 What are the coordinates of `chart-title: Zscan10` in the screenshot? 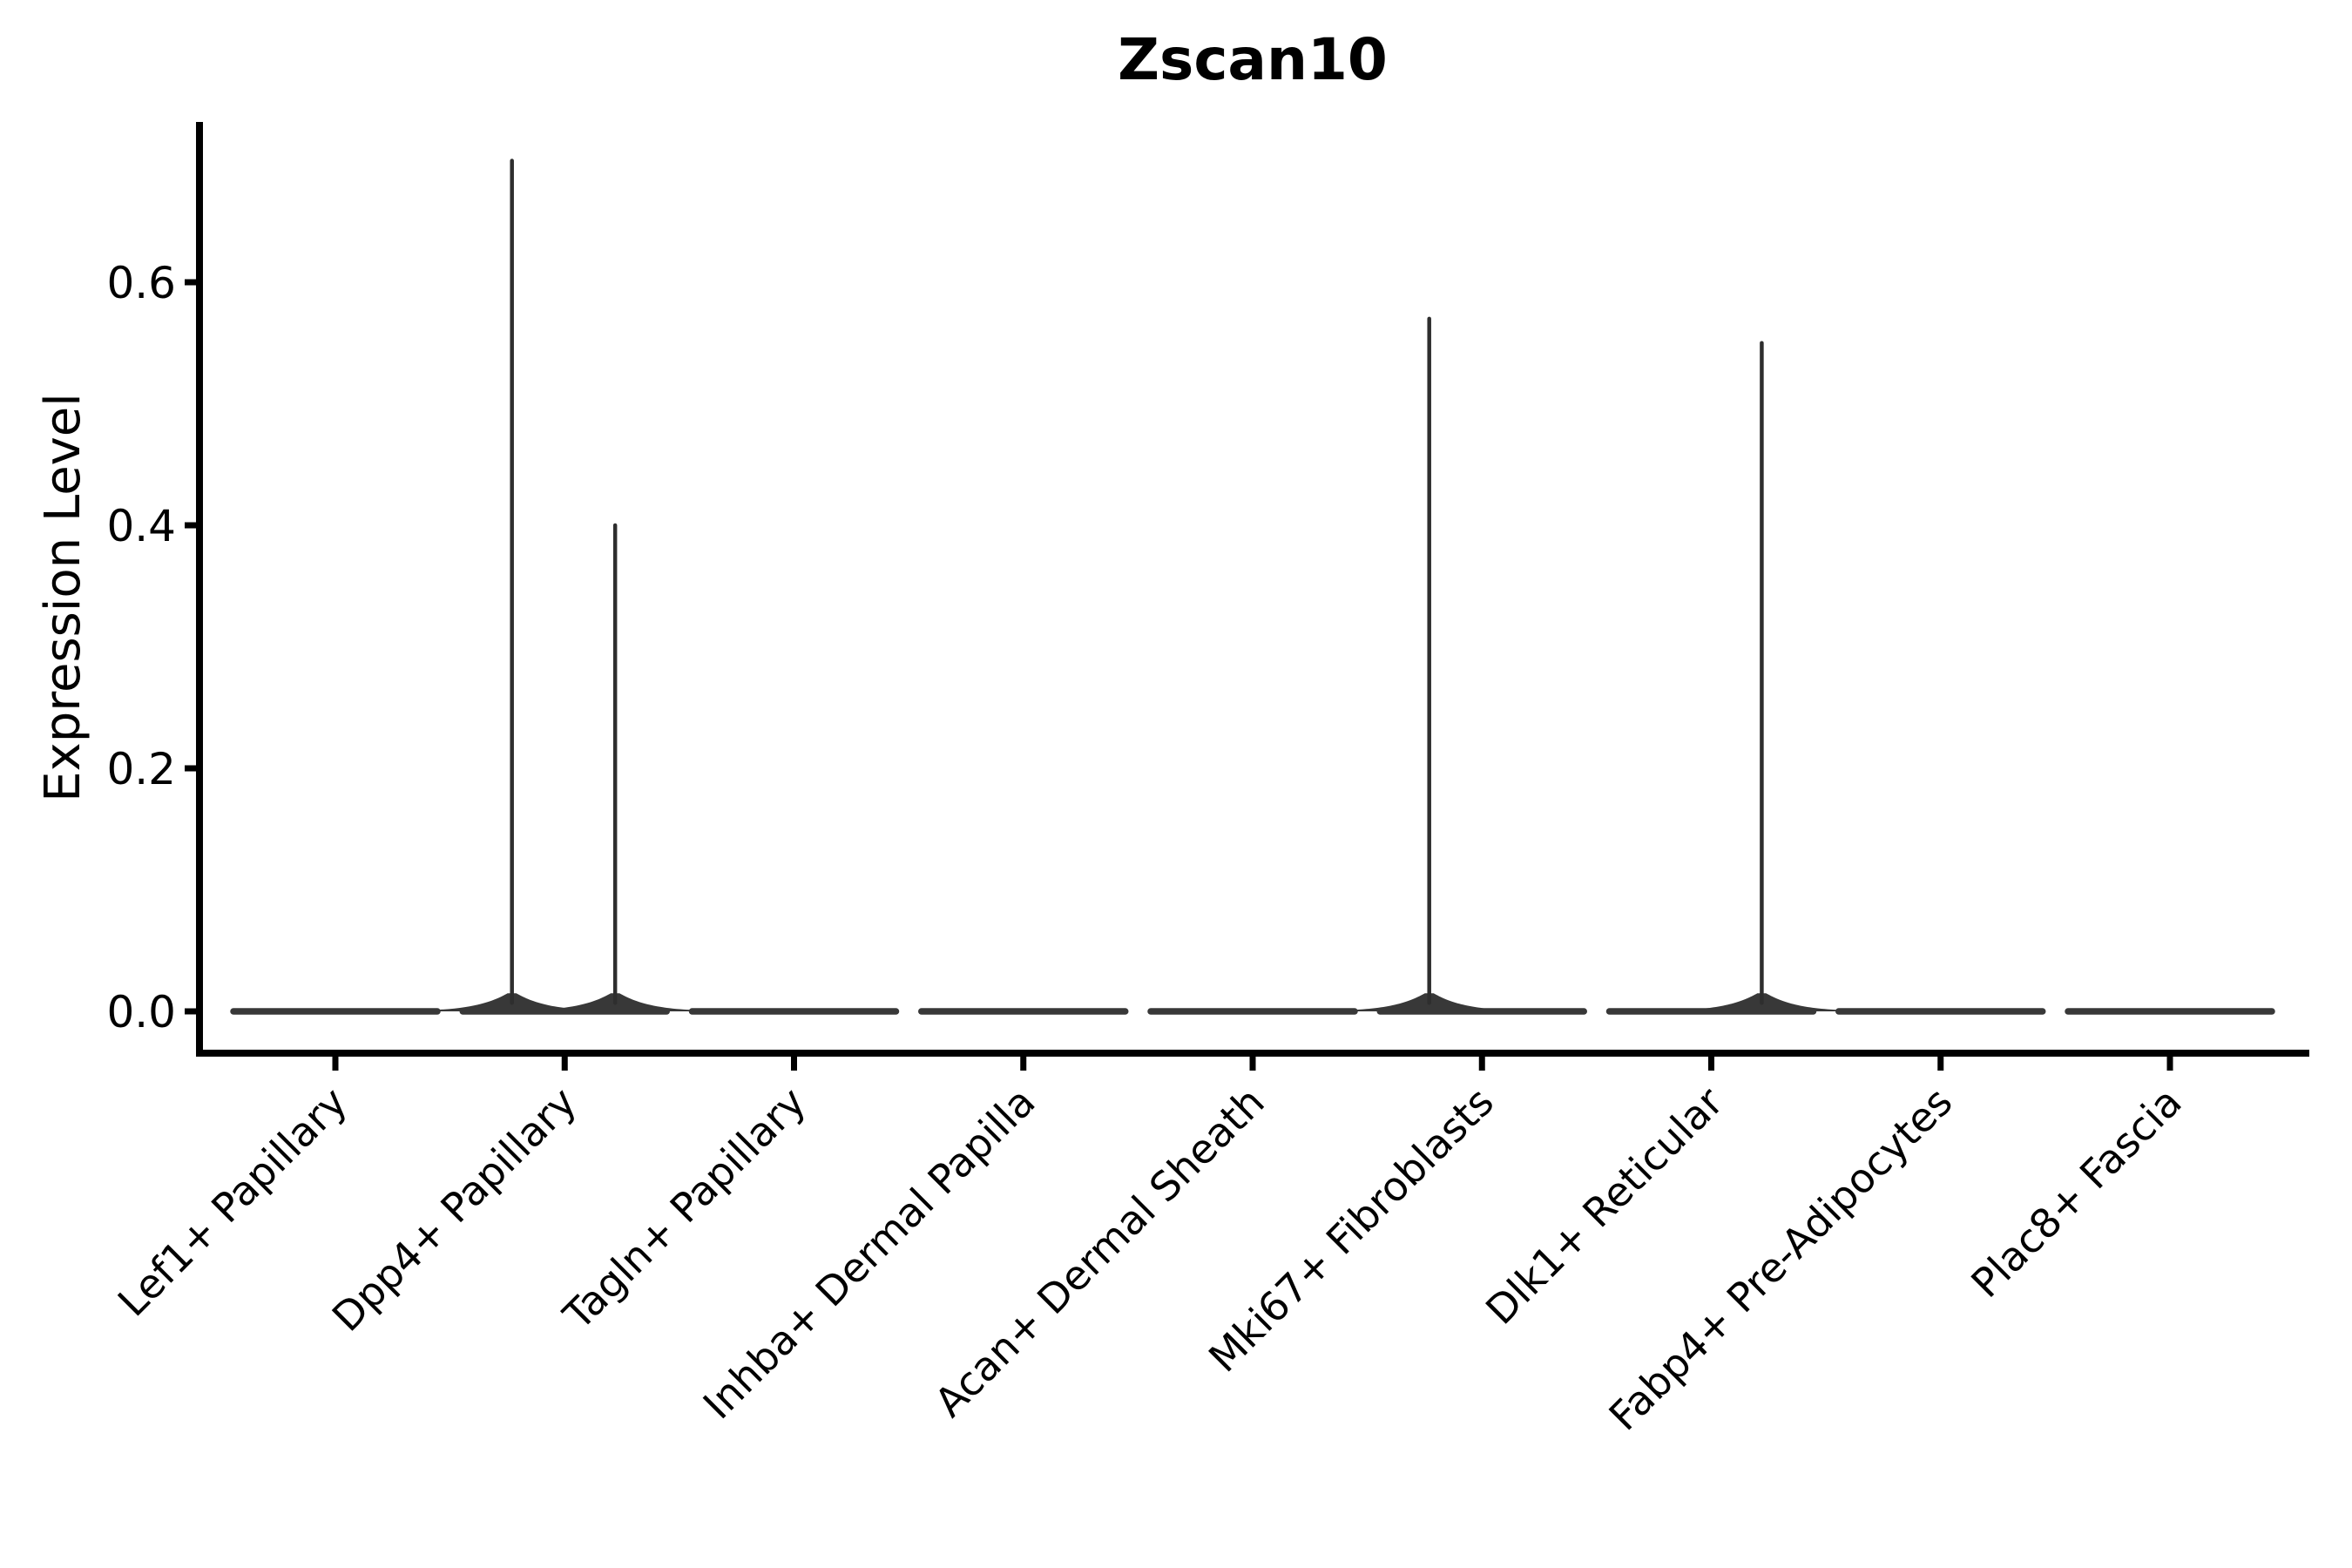 It's located at (1253, 59).